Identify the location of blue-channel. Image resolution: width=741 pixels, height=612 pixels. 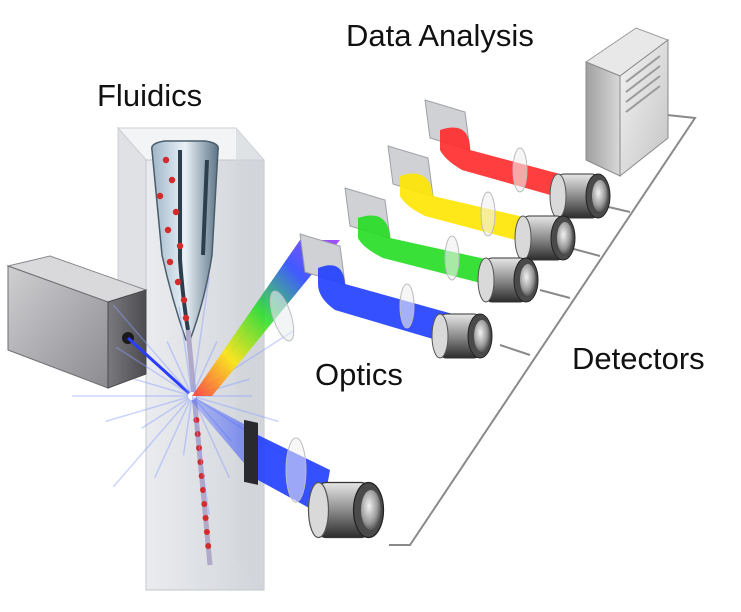
(379, 288).